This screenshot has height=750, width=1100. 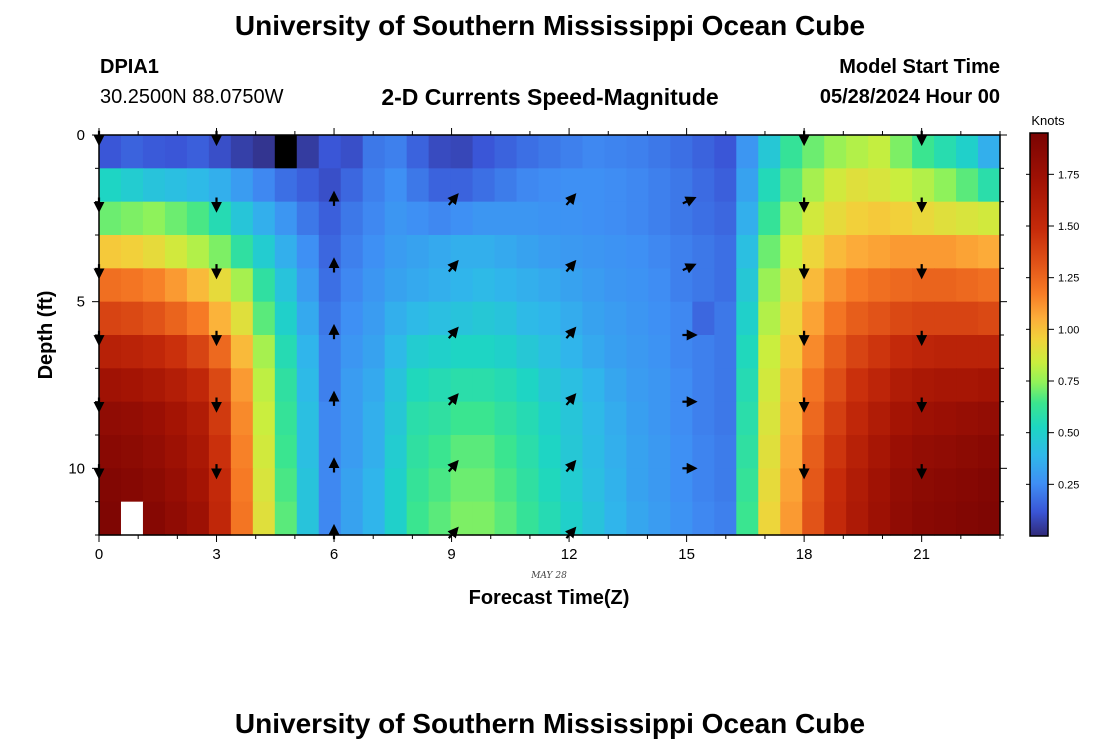 What do you see at coordinates (804, 554) in the screenshot?
I see `x-tick-label: 18` at bounding box center [804, 554].